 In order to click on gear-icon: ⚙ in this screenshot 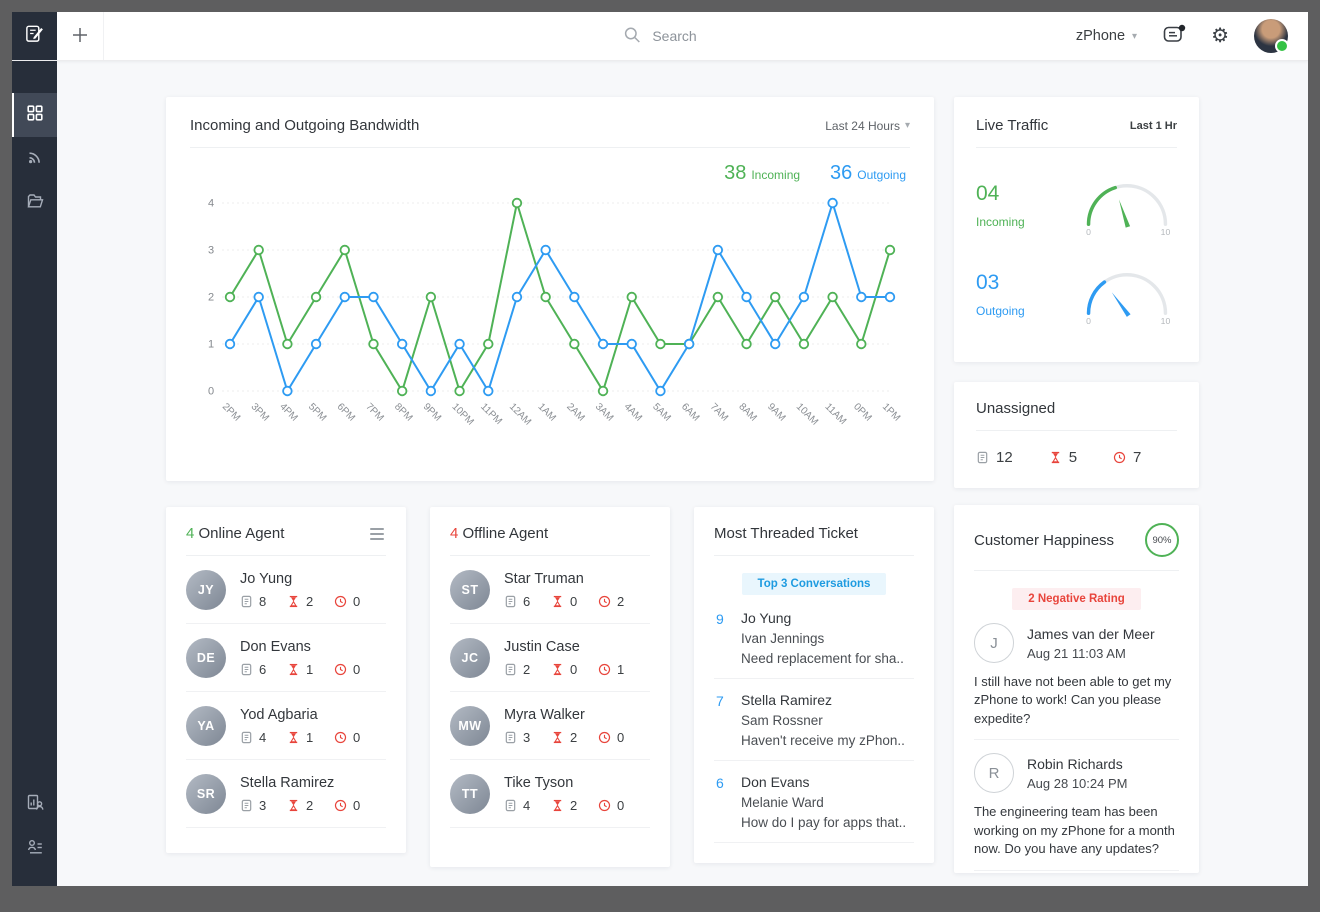, I will do `click(1220, 36)`.